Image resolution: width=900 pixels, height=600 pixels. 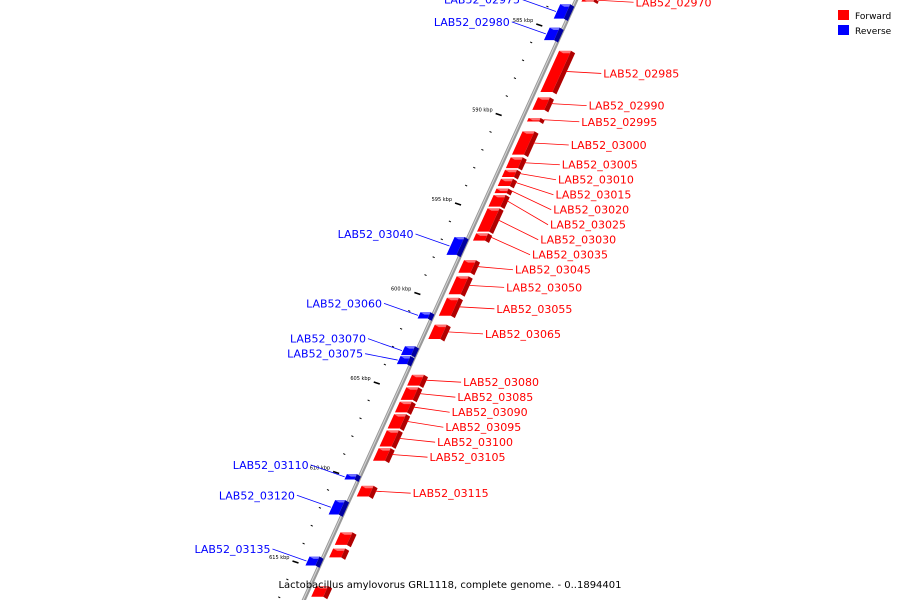 I want to click on gene-label: LAB52_03050, so click(x=544, y=287).